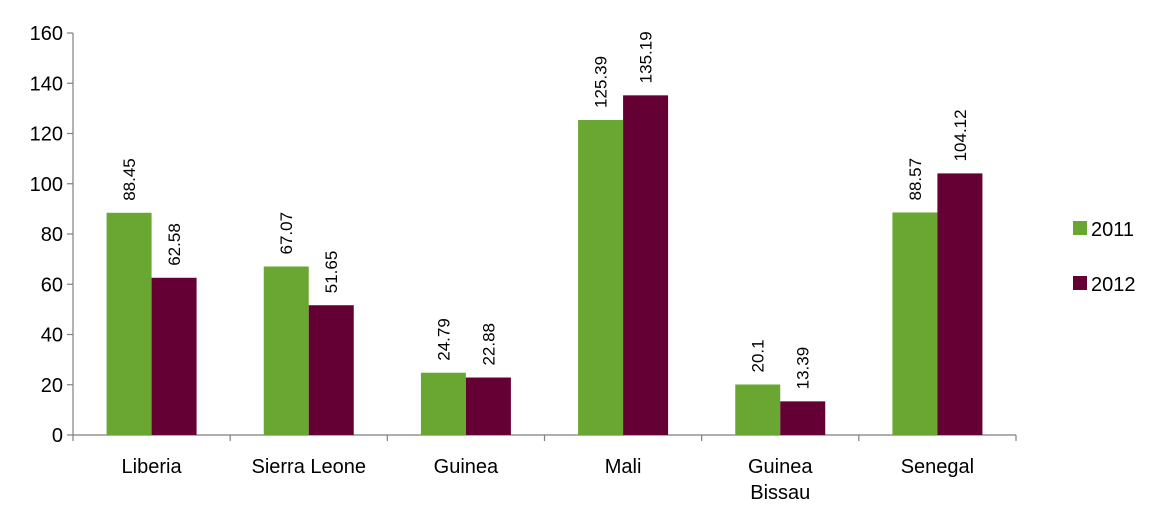 The image size is (1152, 506). Describe the element at coordinates (57, 436) in the screenshot. I see `y-tick-label: 0` at that location.